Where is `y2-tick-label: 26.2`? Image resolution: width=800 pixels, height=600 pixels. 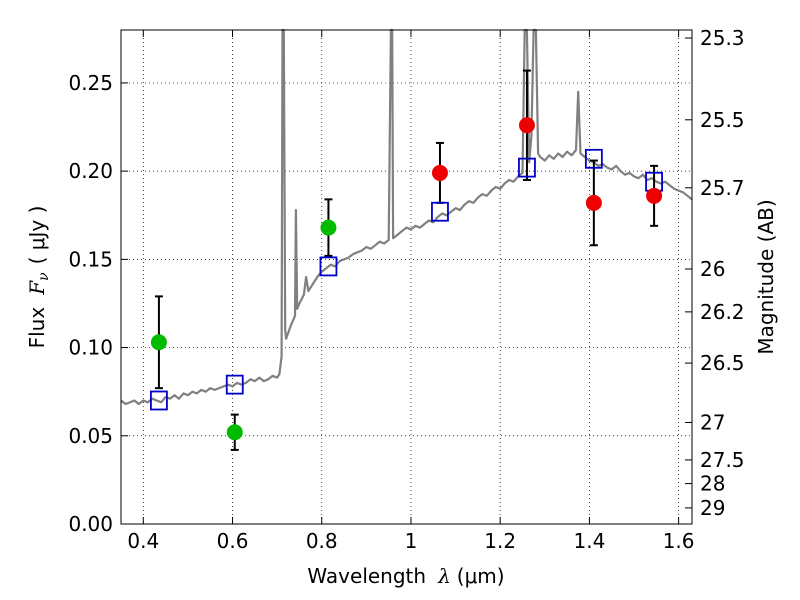 y2-tick-label: 26.2 is located at coordinates (722, 312).